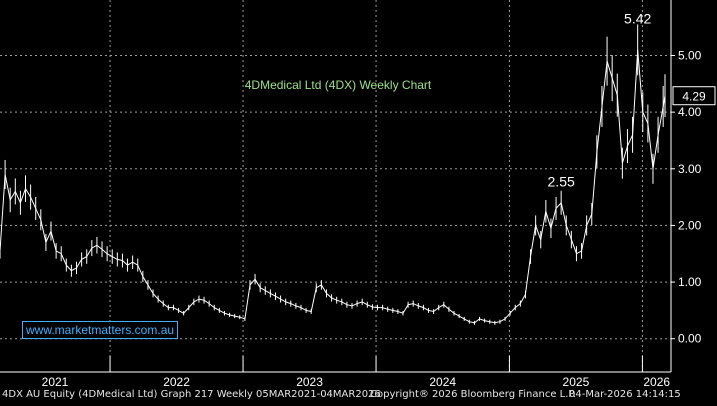  What do you see at coordinates (637, 19) in the screenshot?
I see `peak-annotation: 5.42` at bounding box center [637, 19].